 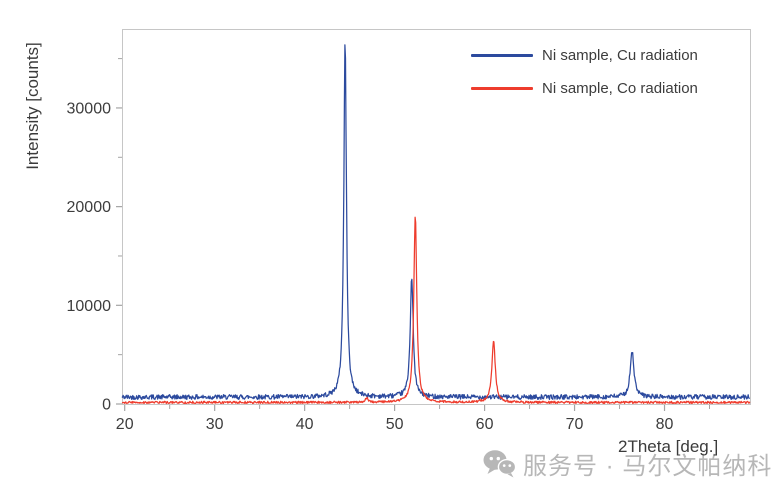 What do you see at coordinates (620, 55) in the screenshot?
I see `legend-label-cu: Ni sample, Cu radiation` at bounding box center [620, 55].